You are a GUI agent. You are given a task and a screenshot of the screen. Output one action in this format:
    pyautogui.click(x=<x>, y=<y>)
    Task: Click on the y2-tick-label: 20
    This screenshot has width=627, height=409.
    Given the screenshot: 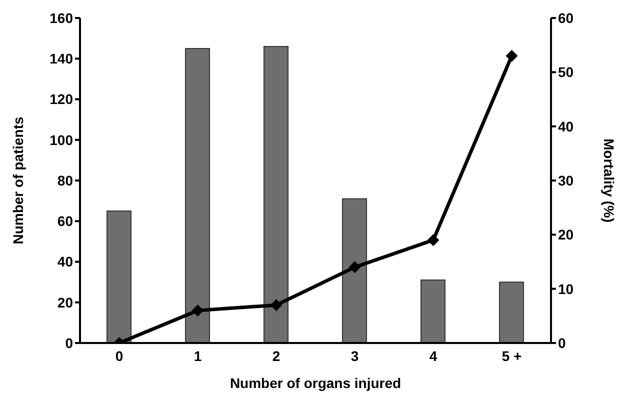 What is the action you would take?
    pyautogui.click(x=566, y=234)
    